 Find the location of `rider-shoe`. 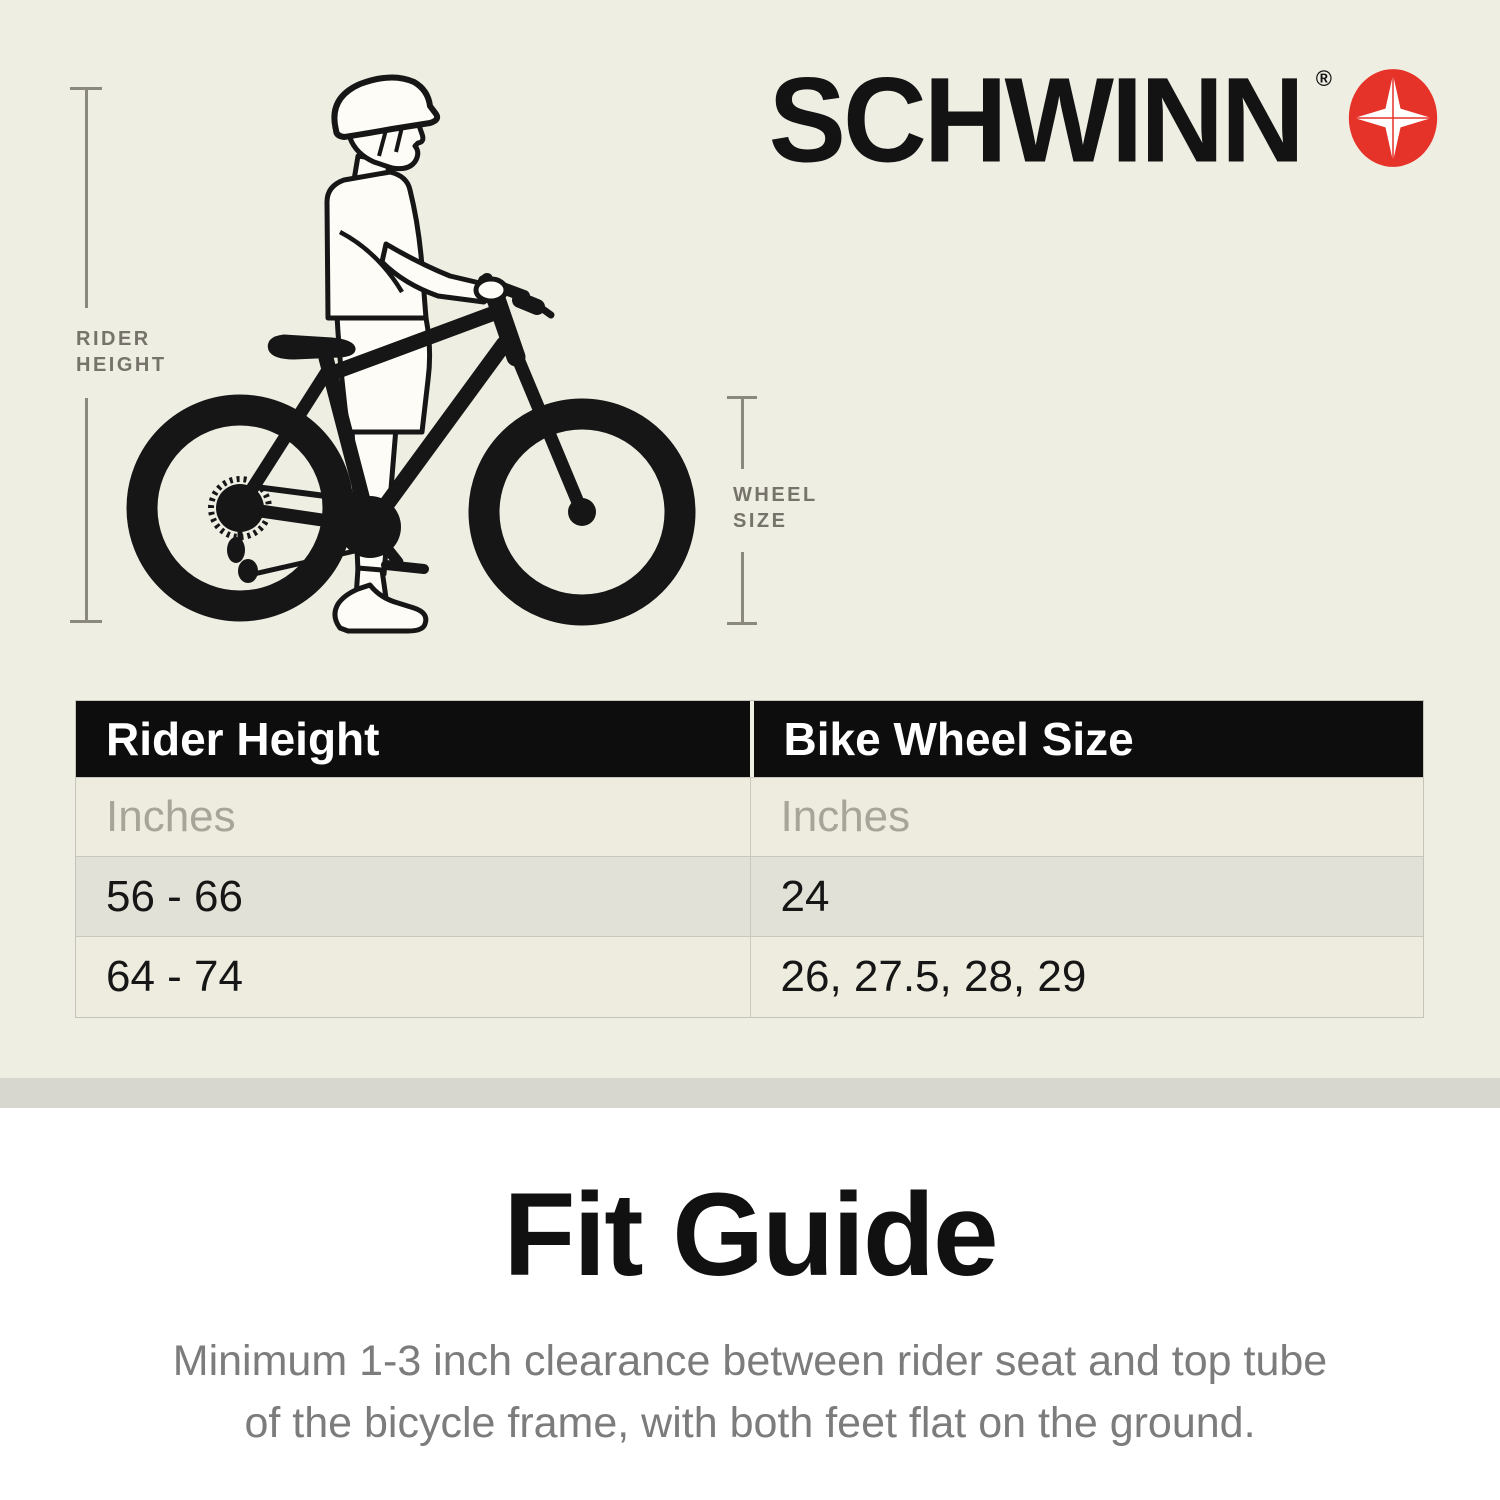

rider-shoe is located at coordinates (380, 608).